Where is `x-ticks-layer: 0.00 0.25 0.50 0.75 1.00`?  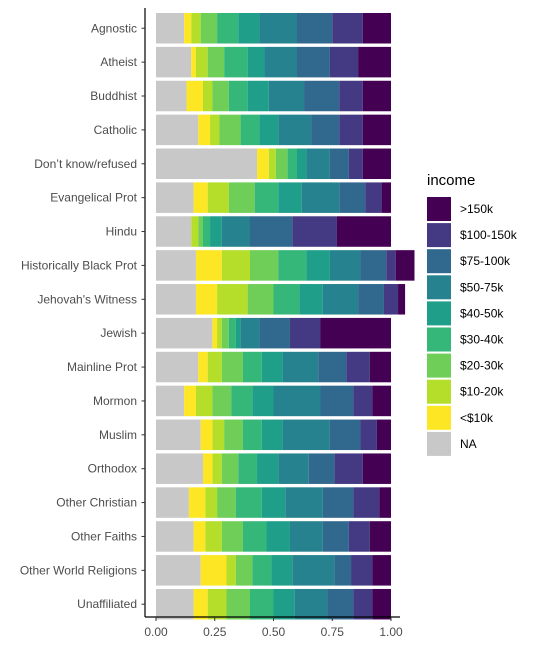 x-ticks-layer: 0.00 0.25 0.50 0.75 1.00 is located at coordinates (273, 628).